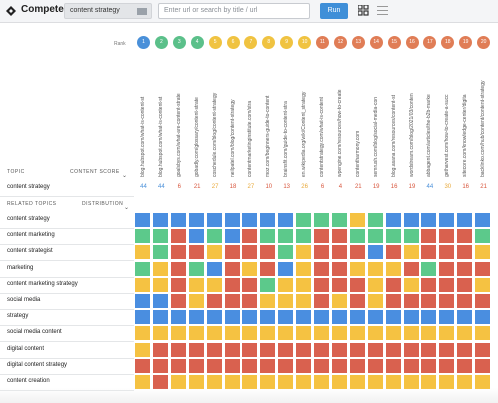 This screenshot has height=403, width=498. What do you see at coordinates (382, 10) in the screenshot?
I see `list-view-icon` at bounding box center [382, 10].